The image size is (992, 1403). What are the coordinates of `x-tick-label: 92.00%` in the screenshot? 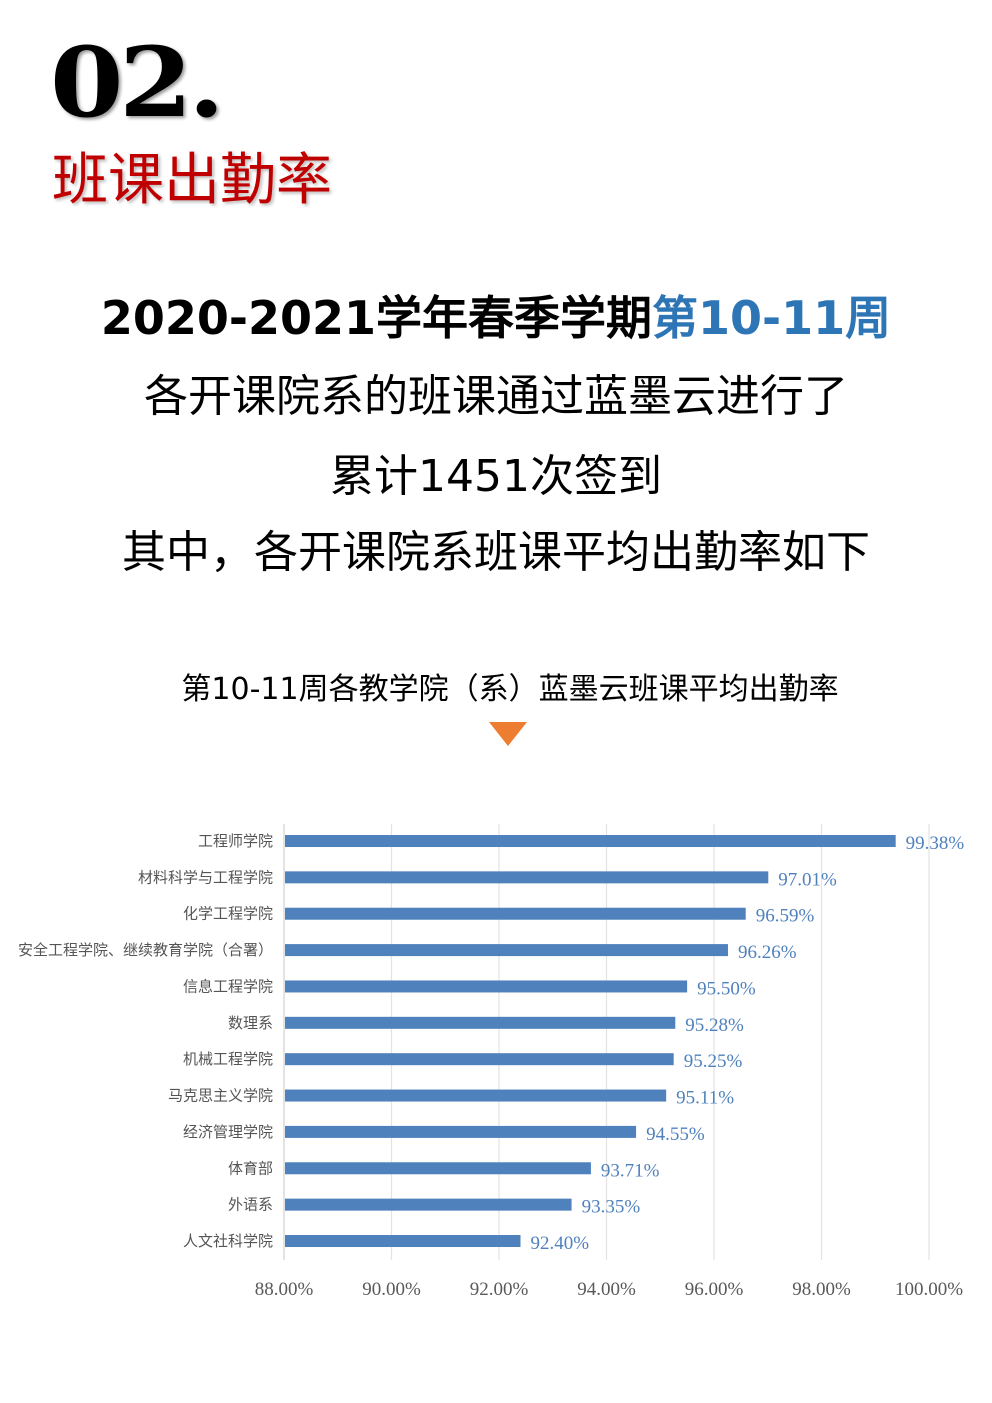 It's located at (499, 1289).